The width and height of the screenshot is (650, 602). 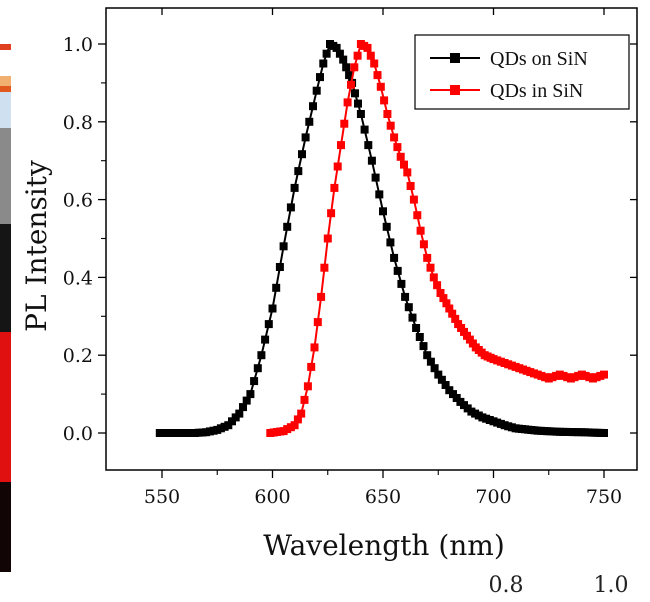 What do you see at coordinates (455, 58) in the screenshot?
I see `legend-marker-qds-on-sin` at bounding box center [455, 58].